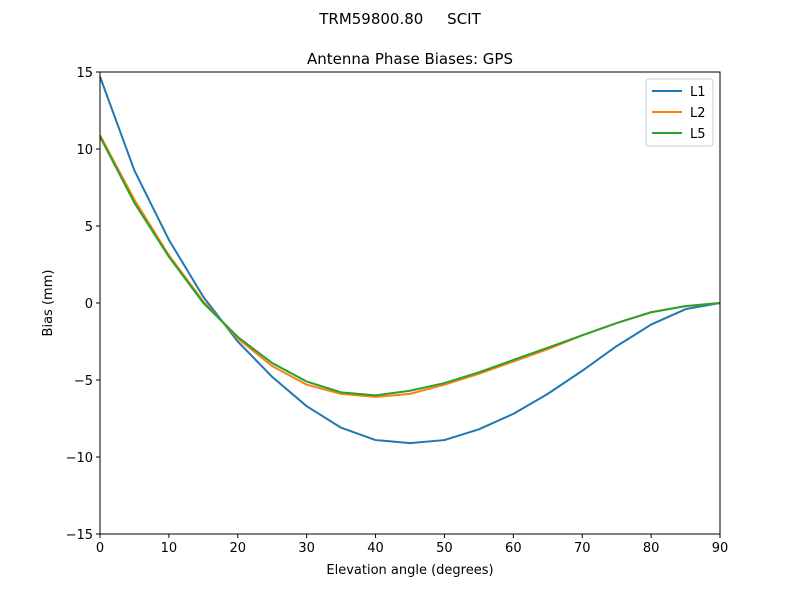 This screenshot has width=800, height=604. Describe the element at coordinates (79, 535) in the screenshot. I see `y-tick-label: −15` at that location.